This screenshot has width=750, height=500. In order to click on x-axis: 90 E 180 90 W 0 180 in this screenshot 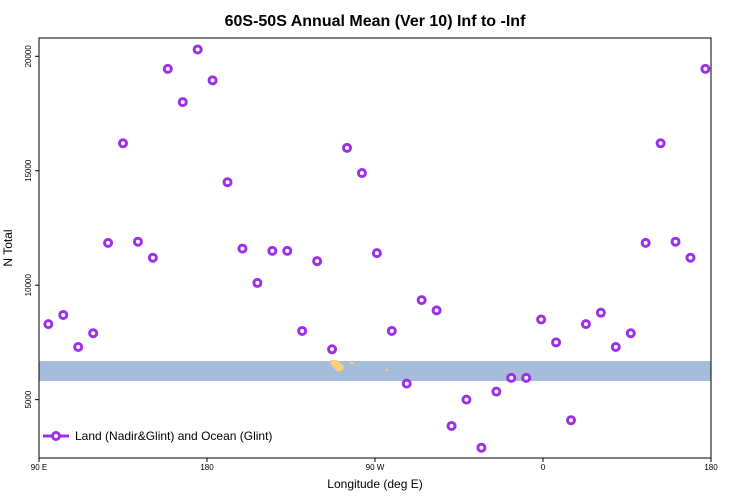, I will do `click(374, 465)`.